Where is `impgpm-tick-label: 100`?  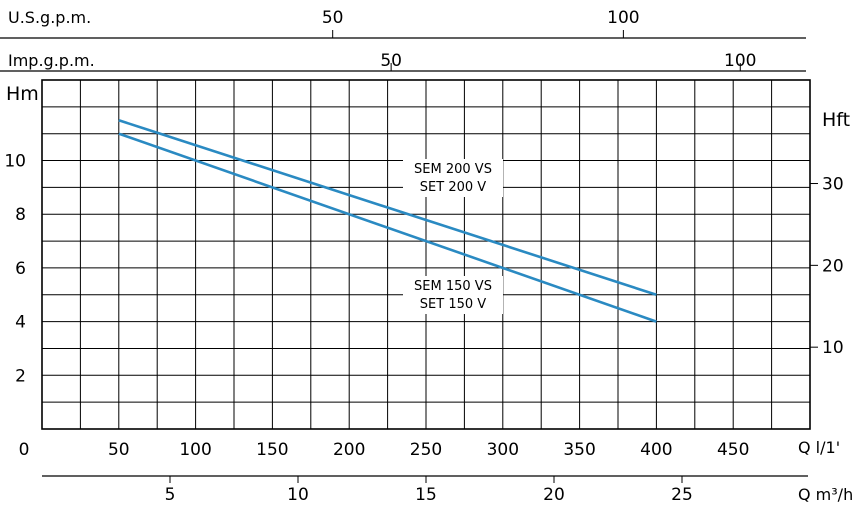 impgpm-tick-label: 100 is located at coordinates (740, 61).